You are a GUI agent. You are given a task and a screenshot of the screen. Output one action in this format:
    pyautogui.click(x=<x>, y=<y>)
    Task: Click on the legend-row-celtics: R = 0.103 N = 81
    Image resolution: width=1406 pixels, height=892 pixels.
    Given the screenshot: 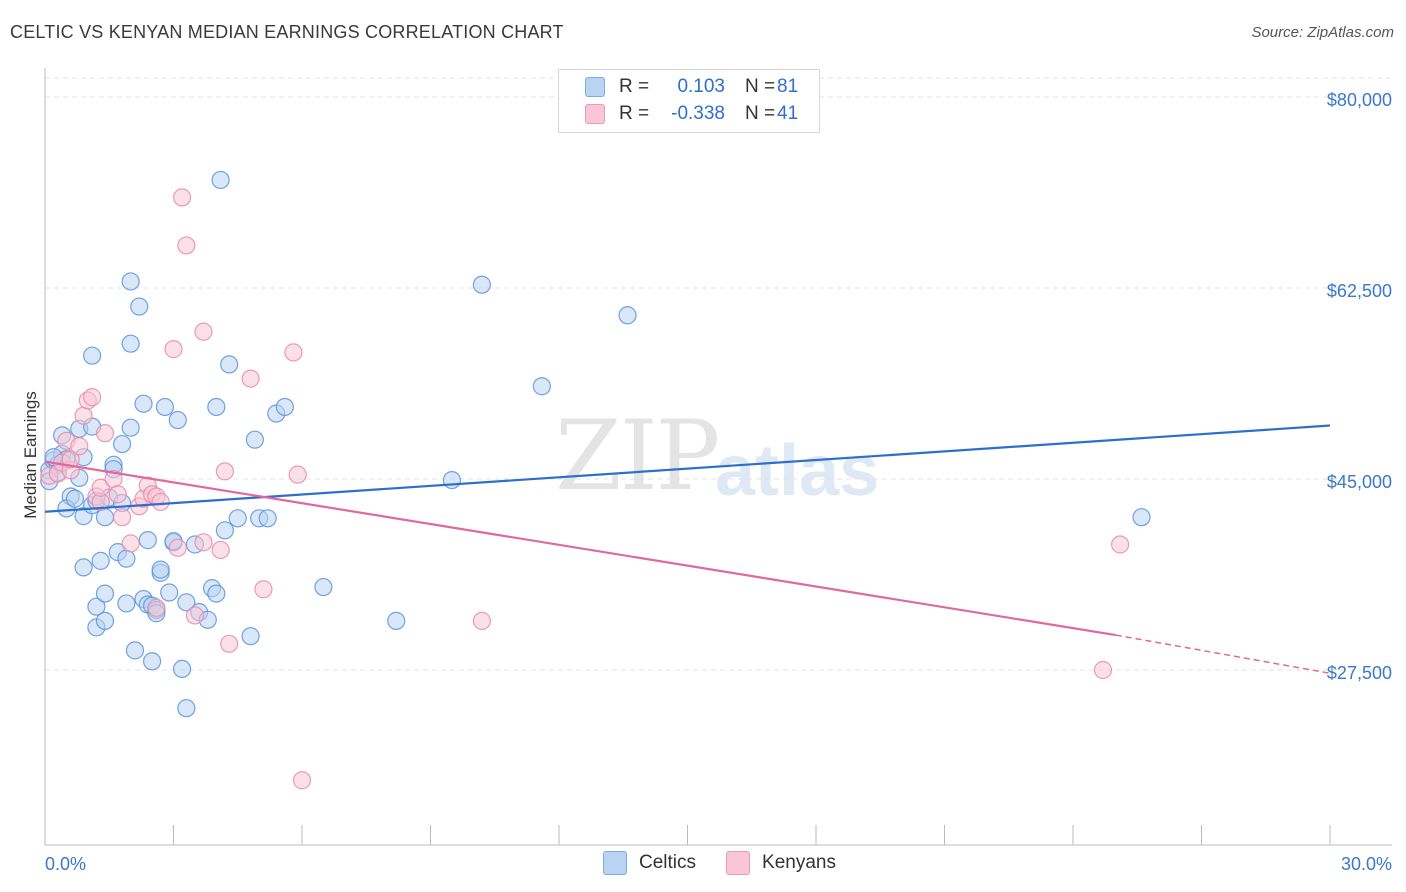 What is the action you would take?
    pyautogui.click(x=691, y=87)
    